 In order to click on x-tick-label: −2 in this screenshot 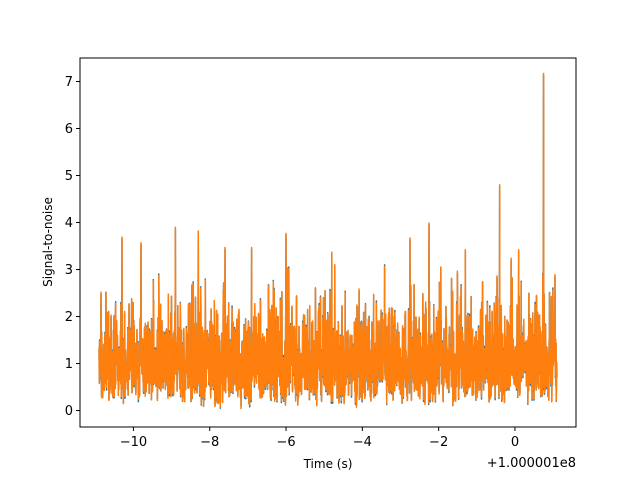, I will do `click(438, 442)`.